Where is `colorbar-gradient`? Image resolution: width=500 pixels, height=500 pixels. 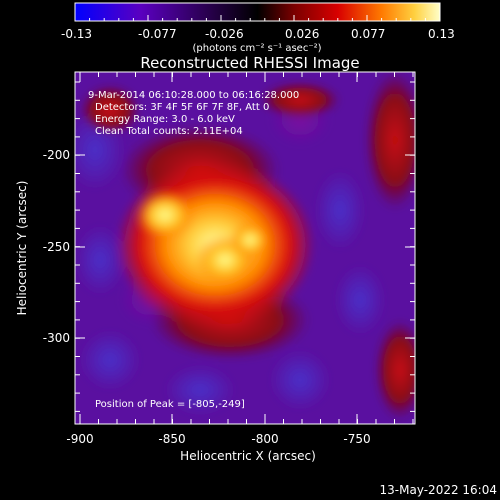
colorbar-gradient is located at coordinates (257, 12).